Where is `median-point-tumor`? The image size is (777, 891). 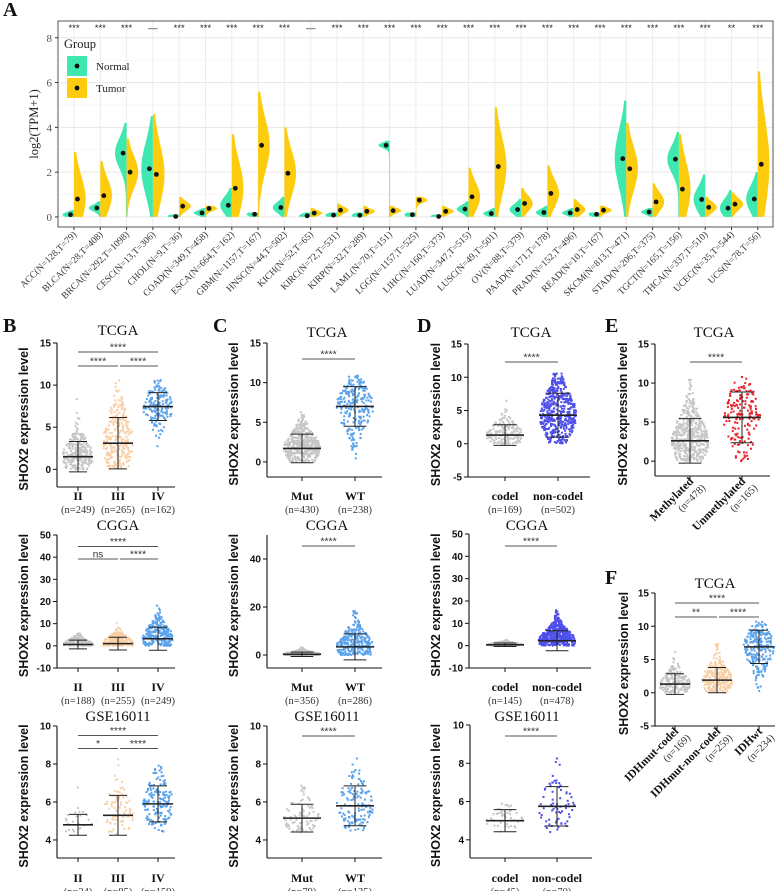 median-point-tumor is located at coordinates (682, 189).